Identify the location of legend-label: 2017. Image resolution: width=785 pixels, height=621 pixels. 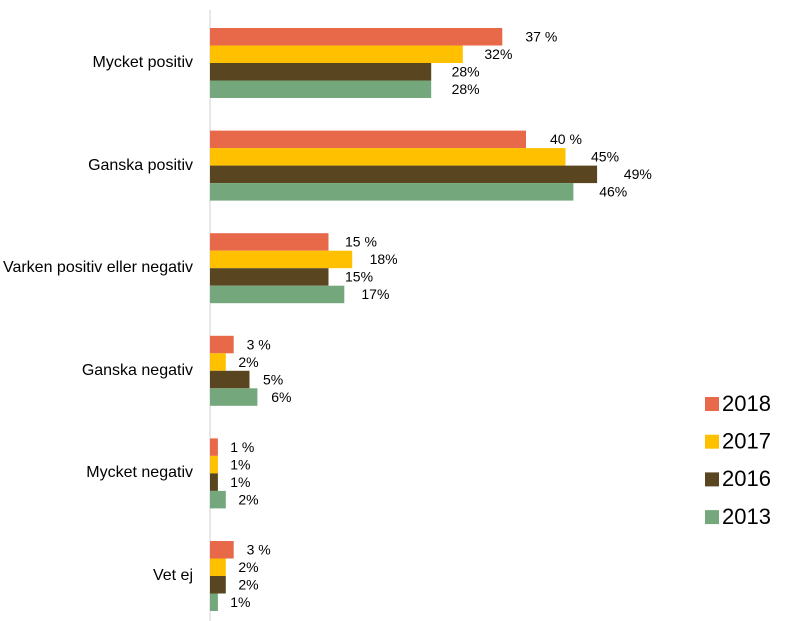
(746, 441).